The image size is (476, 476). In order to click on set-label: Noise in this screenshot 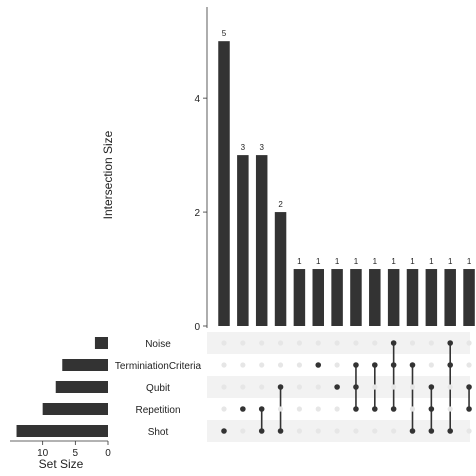, I will do `click(158, 344)`.